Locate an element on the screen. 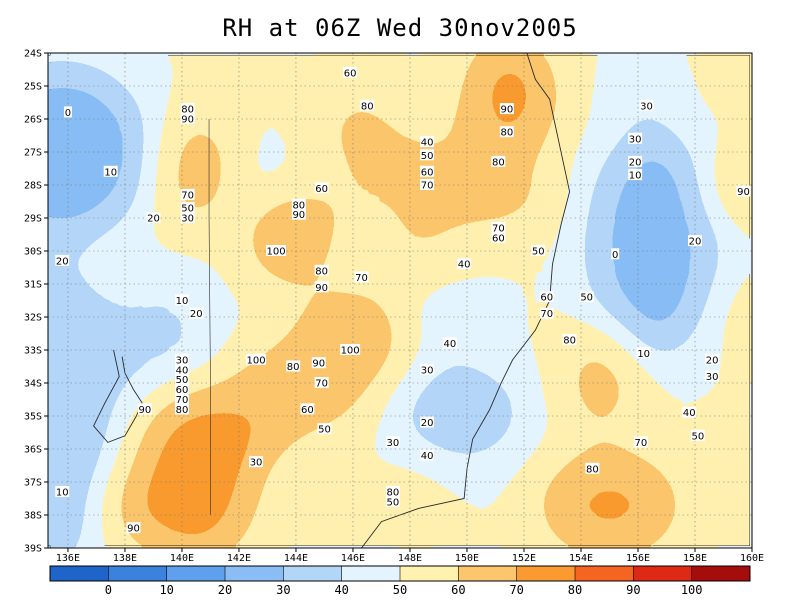  colorbar-label: 30 is located at coordinates (283, 590).